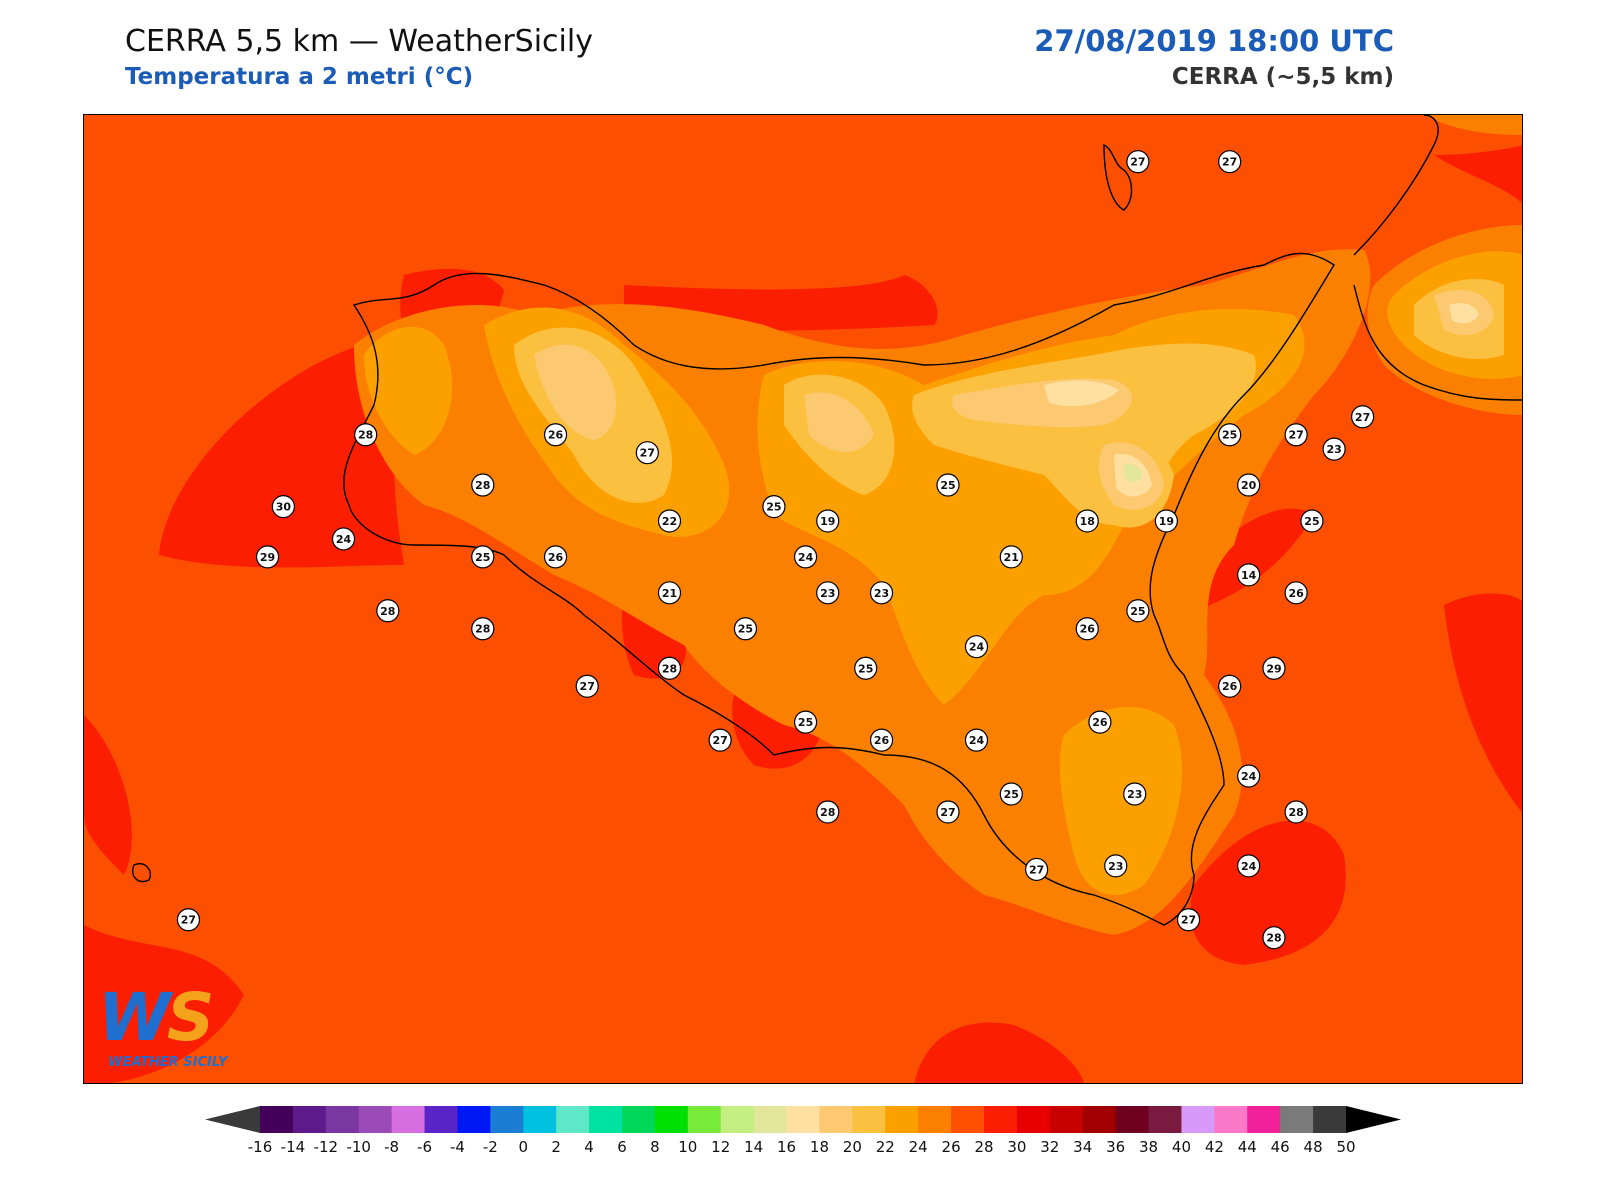  Describe the element at coordinates (293, 1147) in the screenshot. I see `colorbar-tick-label: -14` at that location.